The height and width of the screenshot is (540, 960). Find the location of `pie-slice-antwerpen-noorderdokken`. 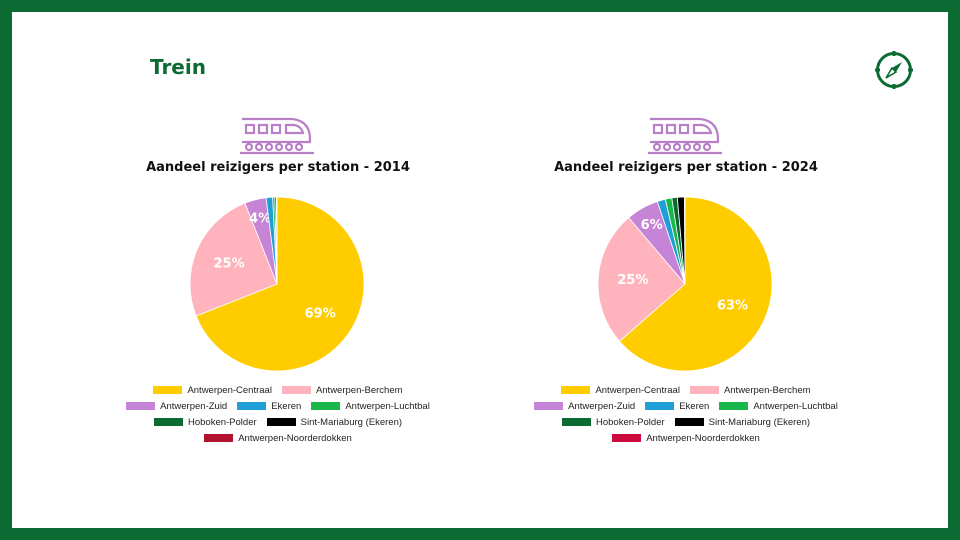

pie-slice-antwerpen-noorderdokken is located at coordinates (685, 240).